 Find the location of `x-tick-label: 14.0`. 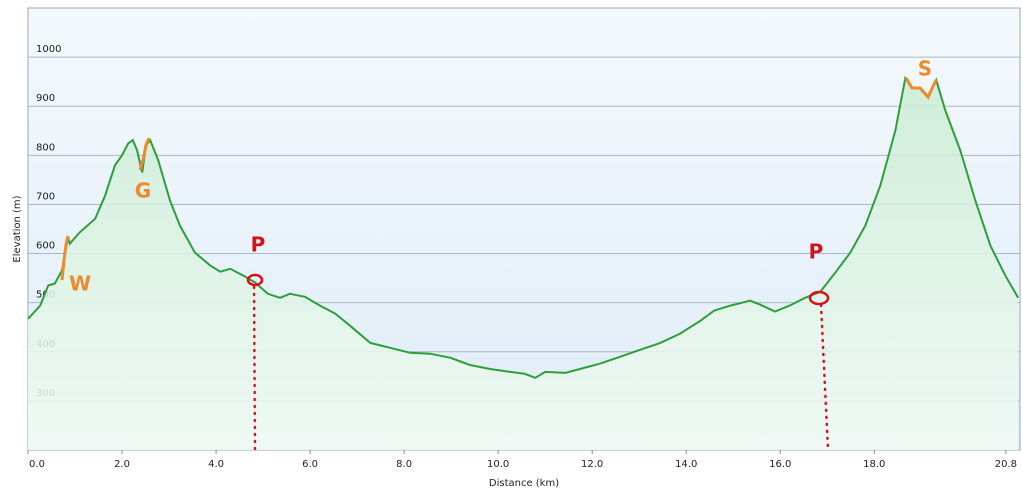

x-tick-label: 14.0 is located at coordinates (686, 464).